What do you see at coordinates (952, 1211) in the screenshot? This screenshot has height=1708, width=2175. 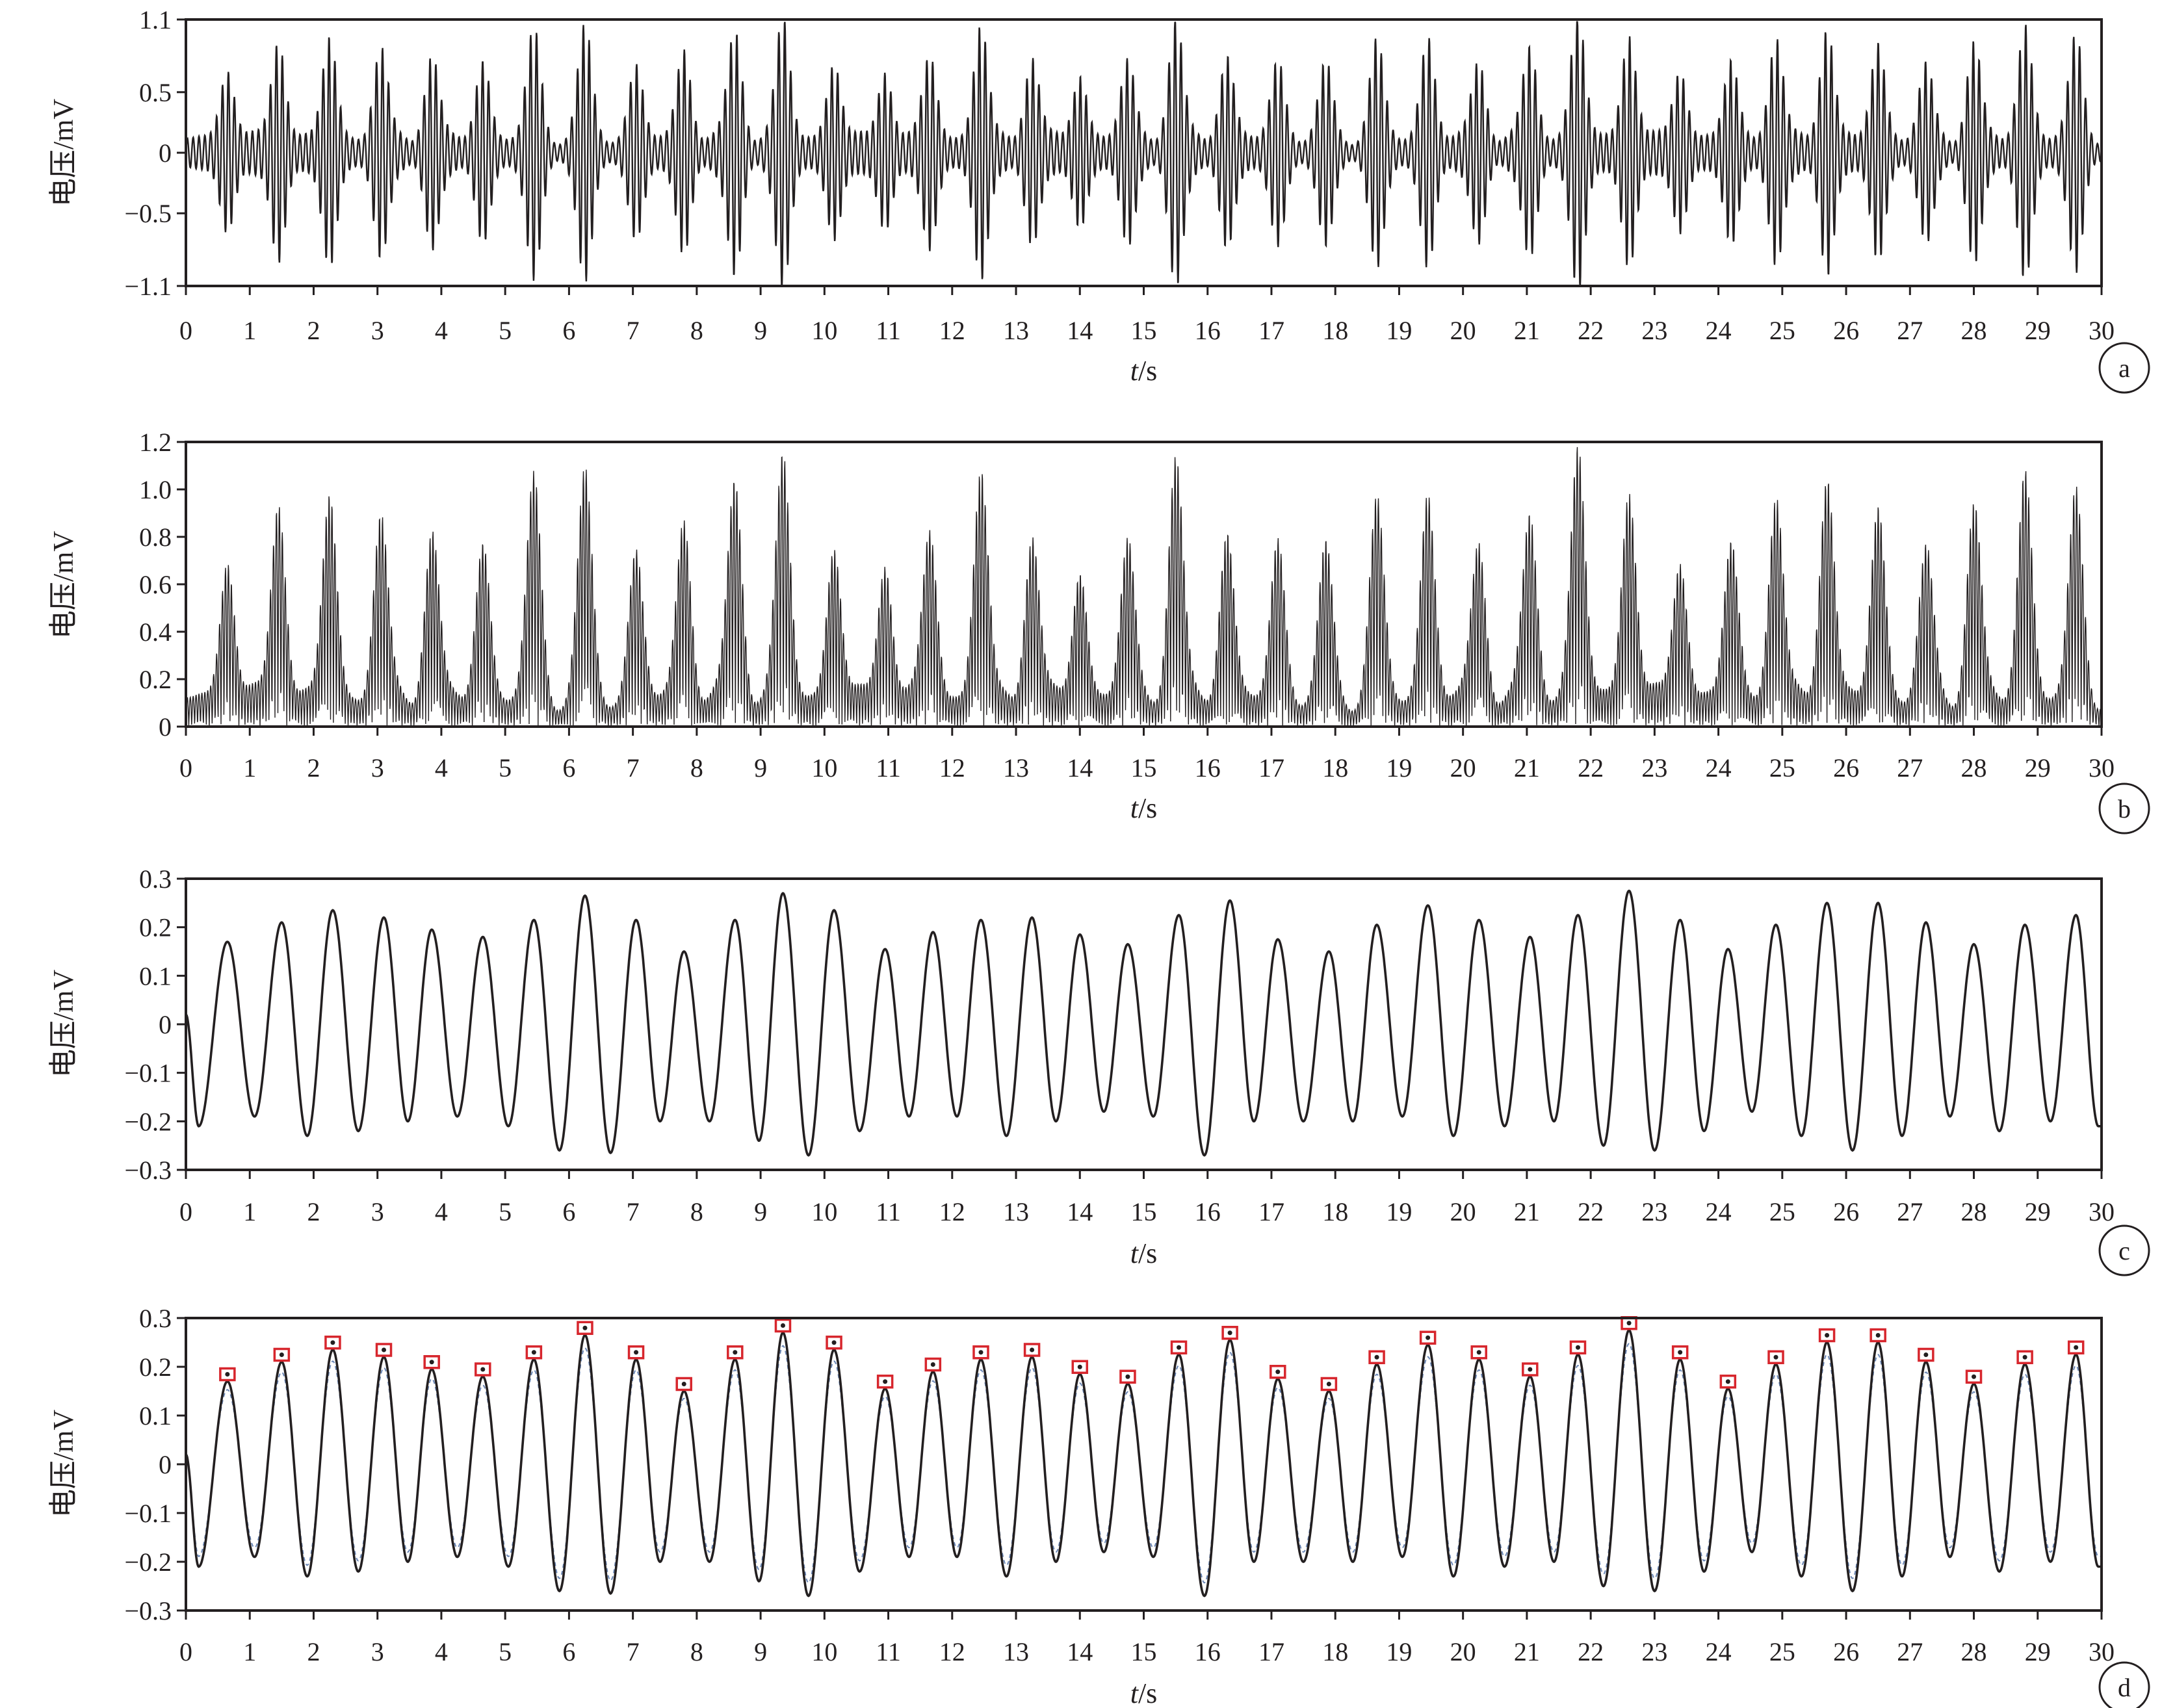 I see `x-tick-label: 12` at bounding box center [952, 1211].